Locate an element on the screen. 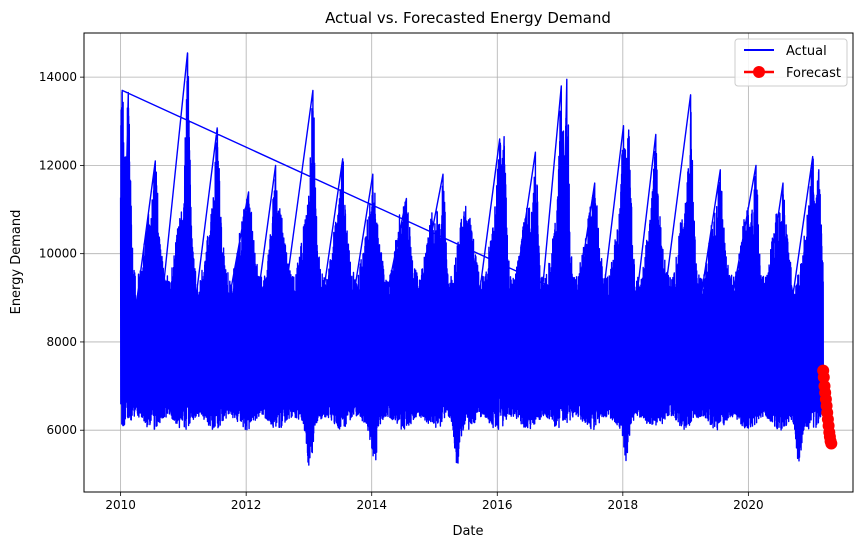 Image resolution: width=868 pixels, height=547 pixels. y-axis-ticks: 6000 8000 10000 12000 14000 is located at coordinates (61, 253).